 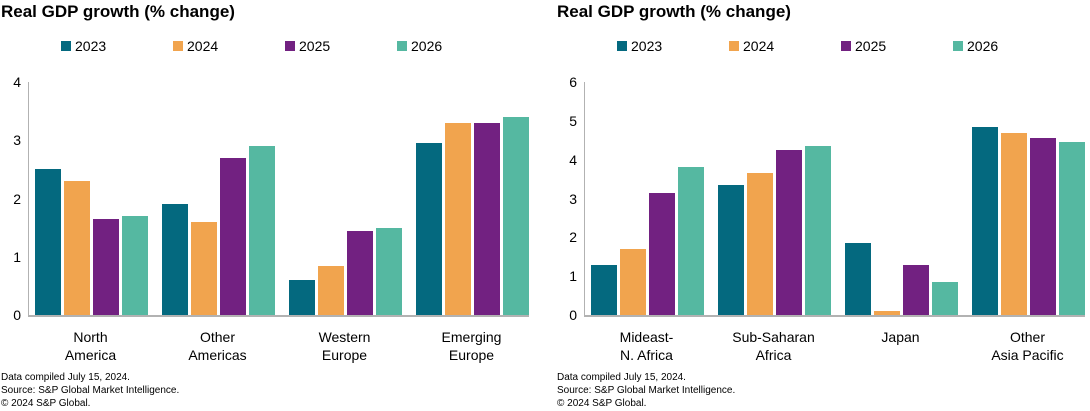 I want to click on x-category-label: Other Asia Pacific, so click(x=1027, y=346).